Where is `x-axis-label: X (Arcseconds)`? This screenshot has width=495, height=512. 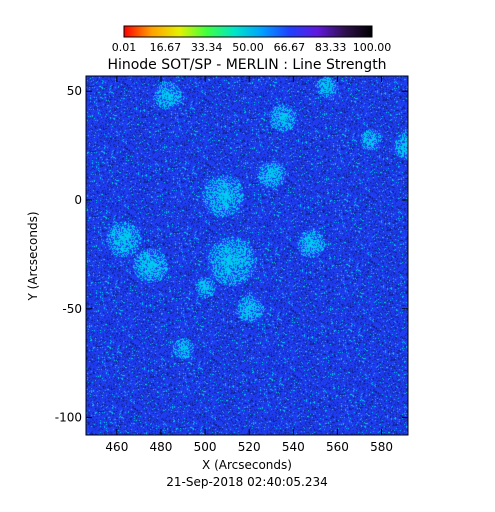
x-axis-label: X (Arcseconds) is located at coordinates (247, 465).